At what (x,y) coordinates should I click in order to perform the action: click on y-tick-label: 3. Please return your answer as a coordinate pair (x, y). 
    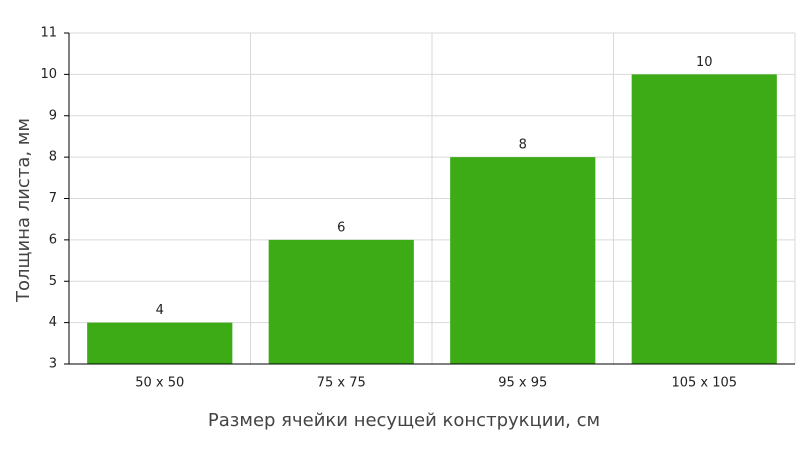
    Looking at the image, I should click on (53, 364).